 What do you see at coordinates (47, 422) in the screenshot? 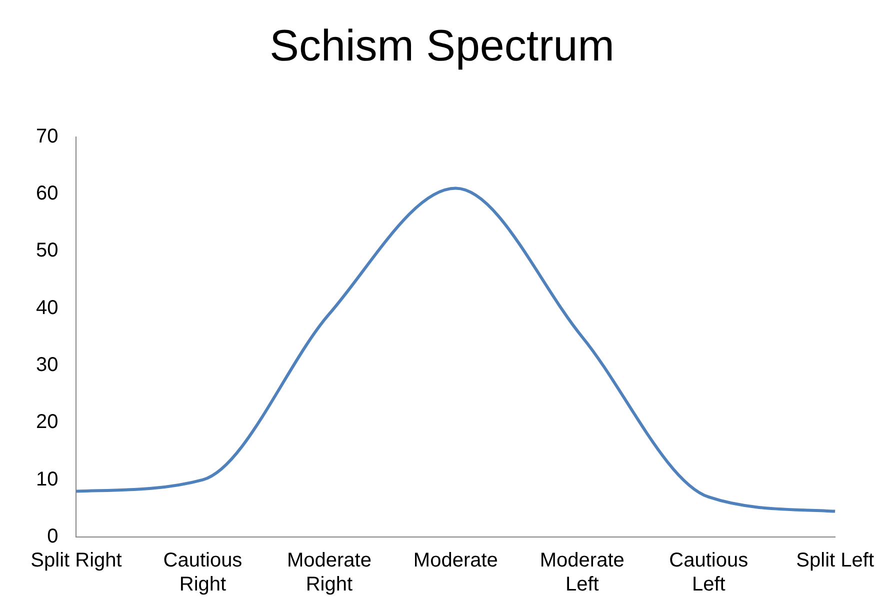
I see `y-tick-label: 20` at bounding box center [47, 422].